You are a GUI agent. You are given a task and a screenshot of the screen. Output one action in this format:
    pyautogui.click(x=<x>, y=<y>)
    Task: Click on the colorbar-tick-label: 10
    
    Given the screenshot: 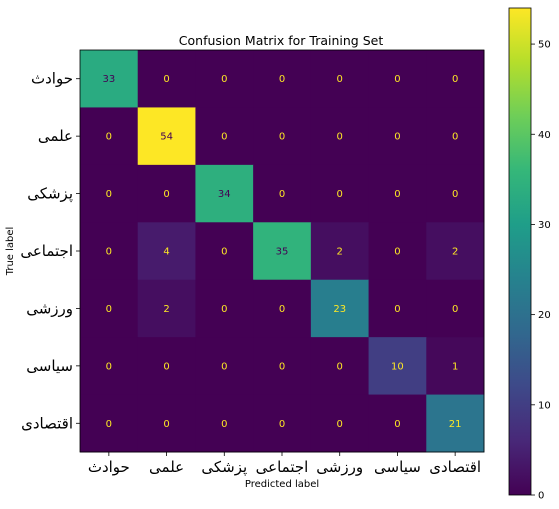 What is the action you would take?
    pyautogui.click(x=544, y=405)
    